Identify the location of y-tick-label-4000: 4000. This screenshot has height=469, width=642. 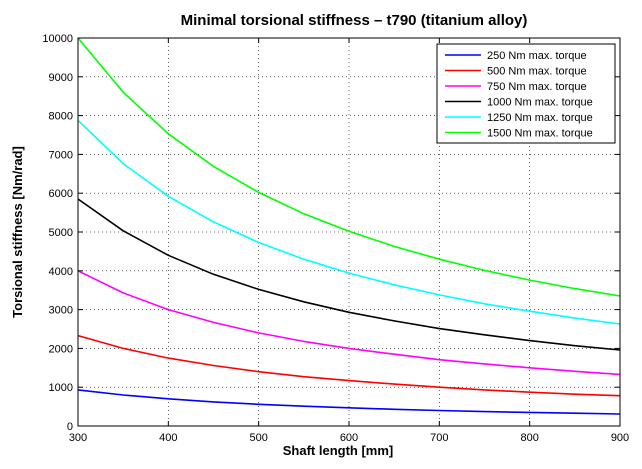
(61, 272).